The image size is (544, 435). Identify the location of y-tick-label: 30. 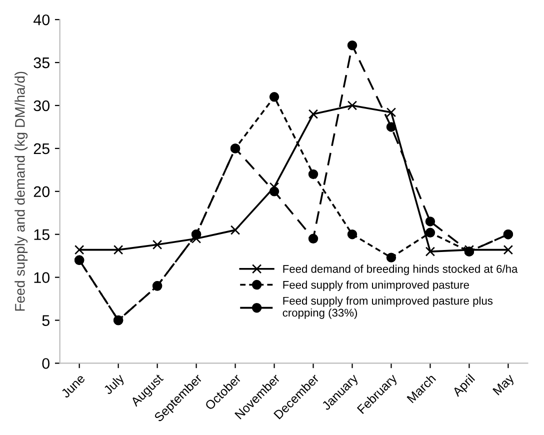
(42, 106).